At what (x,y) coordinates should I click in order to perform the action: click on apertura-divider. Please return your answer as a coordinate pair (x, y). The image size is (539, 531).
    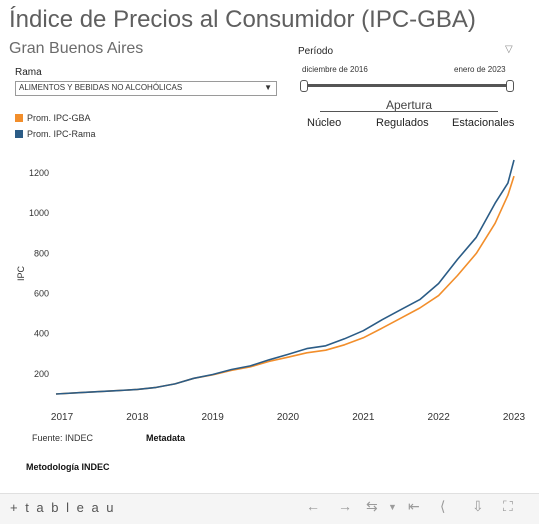
    Looking at the image, I should click on (409, 111).